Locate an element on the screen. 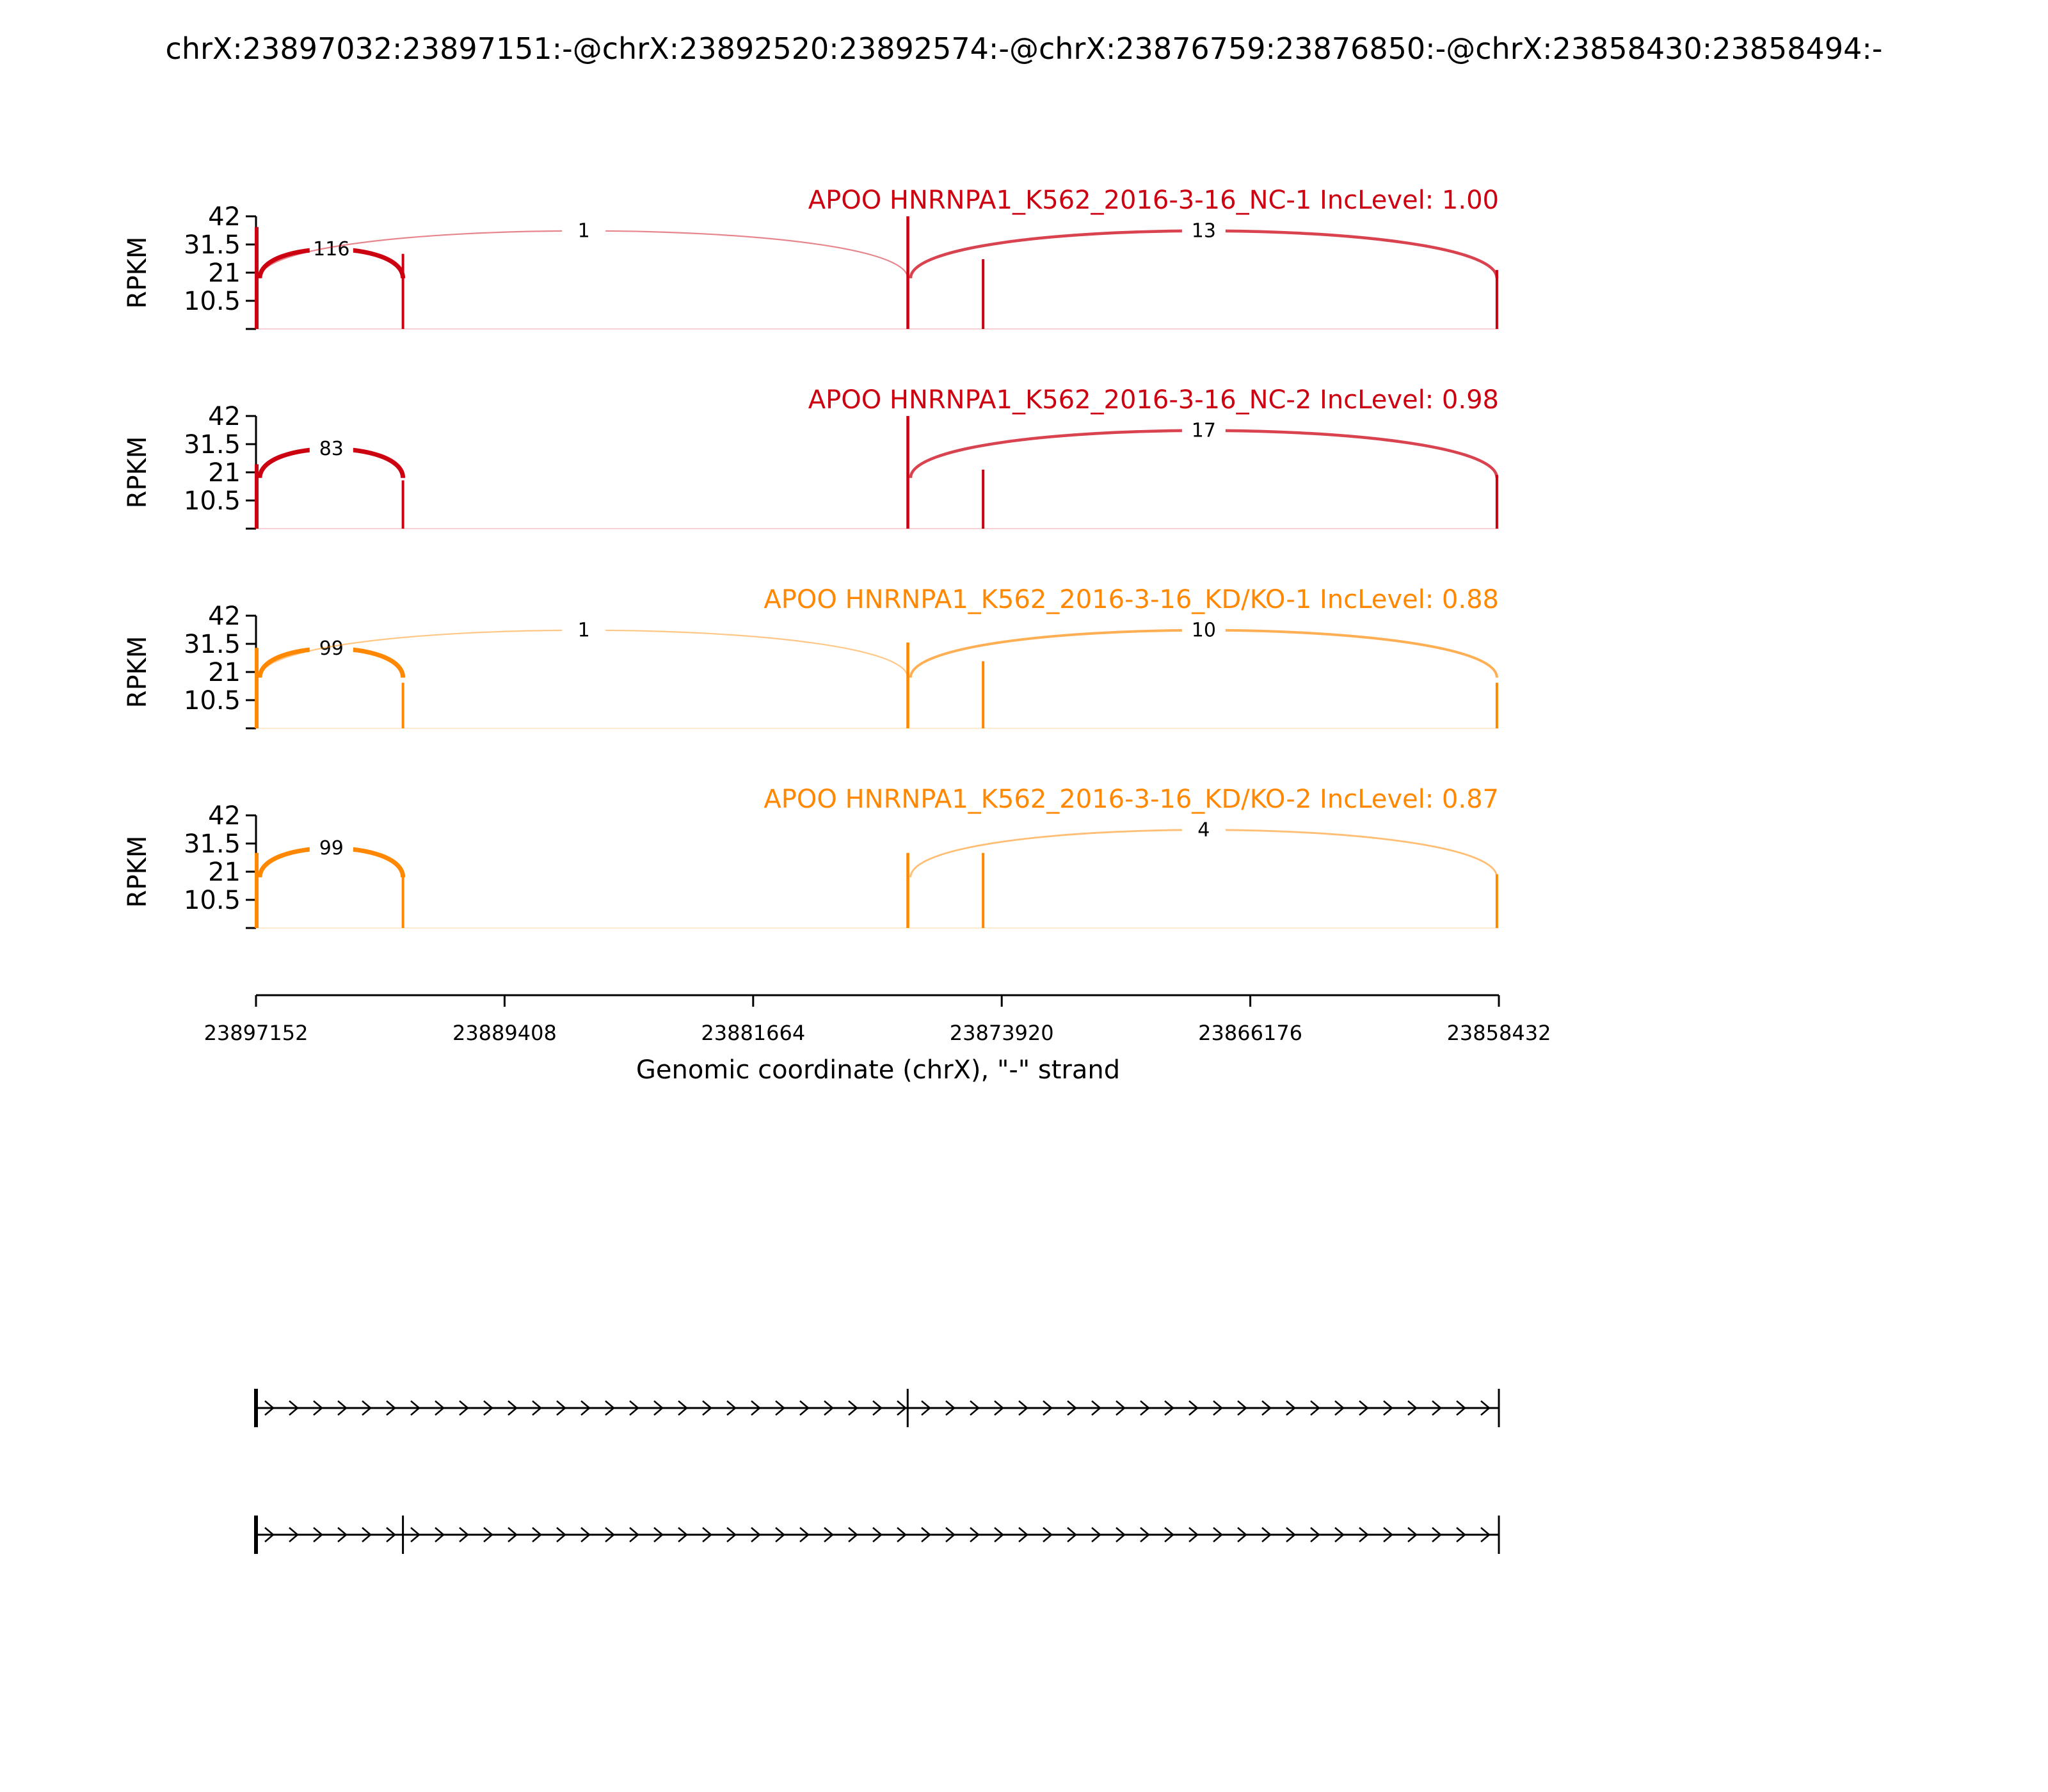  isoform-structures is located at coordinates (877, 1471).